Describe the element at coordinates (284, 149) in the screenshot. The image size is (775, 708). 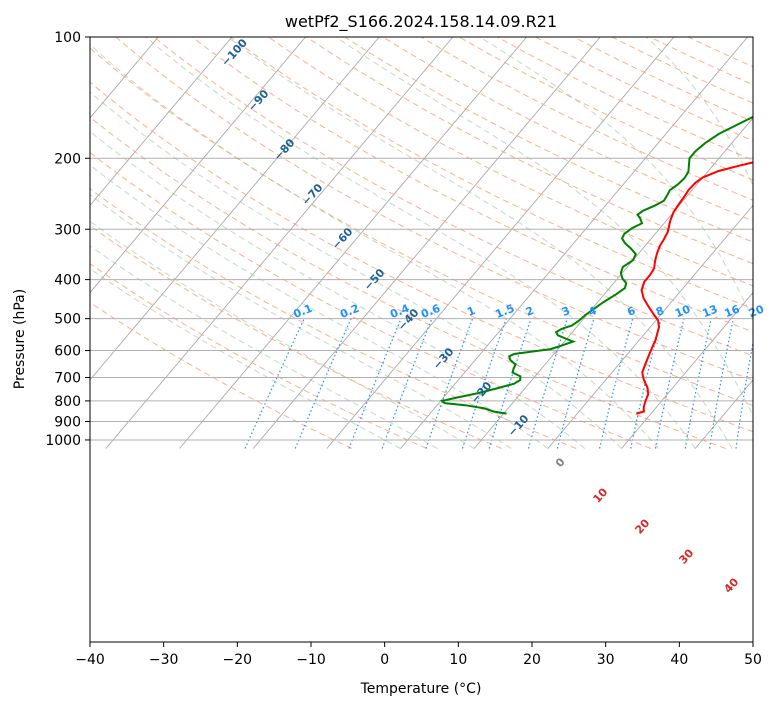
I see `isotherm-label: −80` at that location.